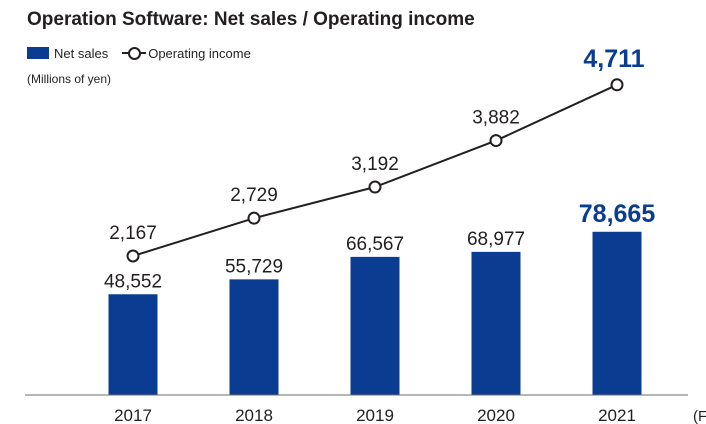 The height and width of the screenshot is (424, 706). I want to click on operating-income-label-2021: 4,711, so click(613, 59).